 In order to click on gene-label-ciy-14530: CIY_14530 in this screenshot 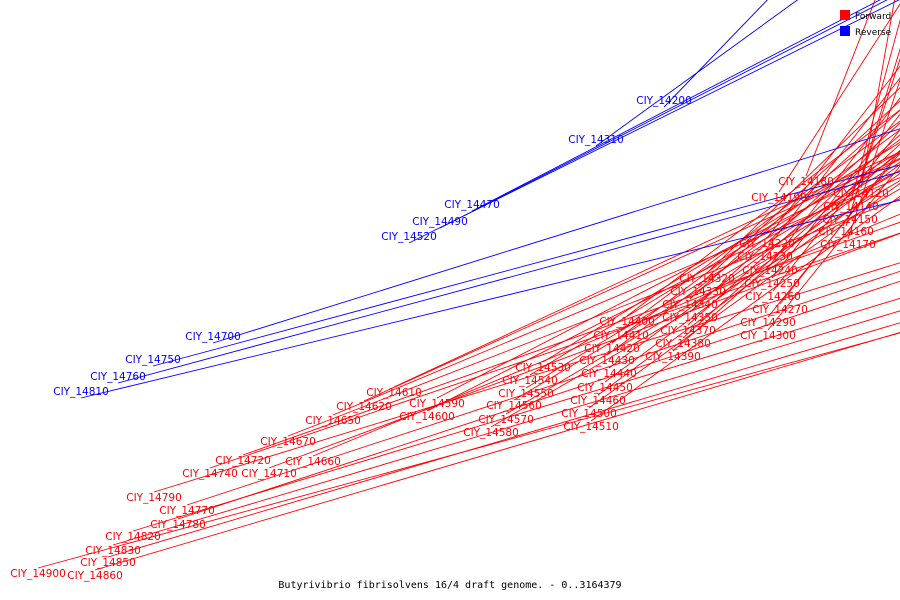, I will do `click(543, 368)`.